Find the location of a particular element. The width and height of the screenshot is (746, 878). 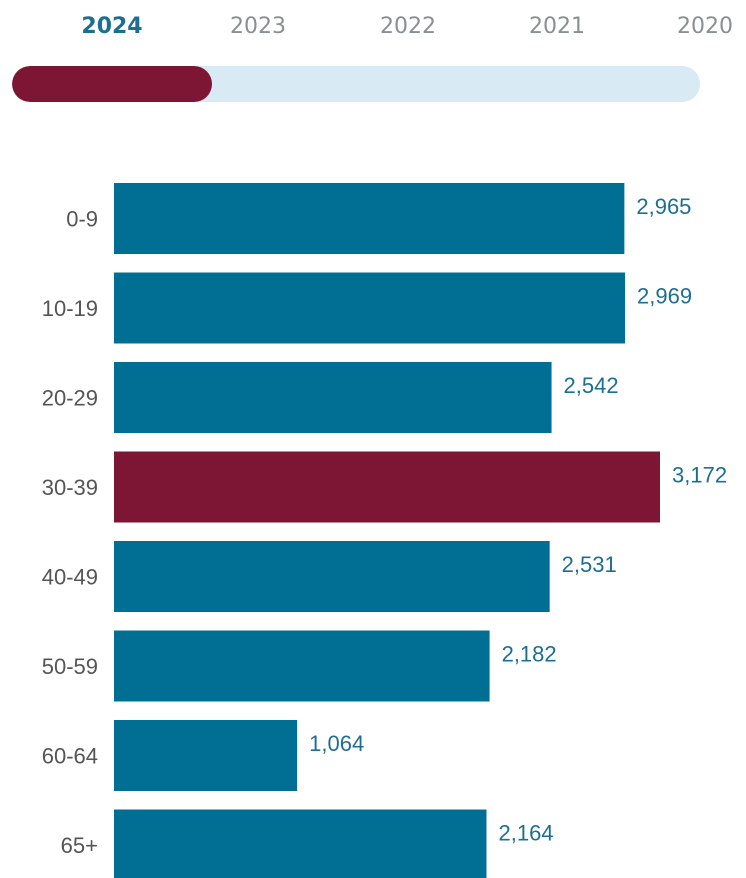

category-label-60-64: 60-64 is located at coordinates (70, 756).